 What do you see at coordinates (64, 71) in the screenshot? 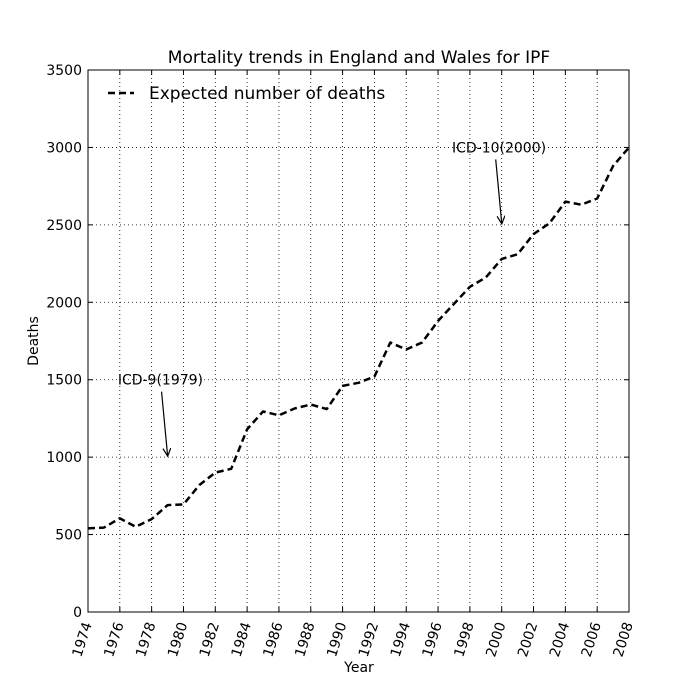
I see `y-tick-label: 3500` at bounding box center [64, 71].